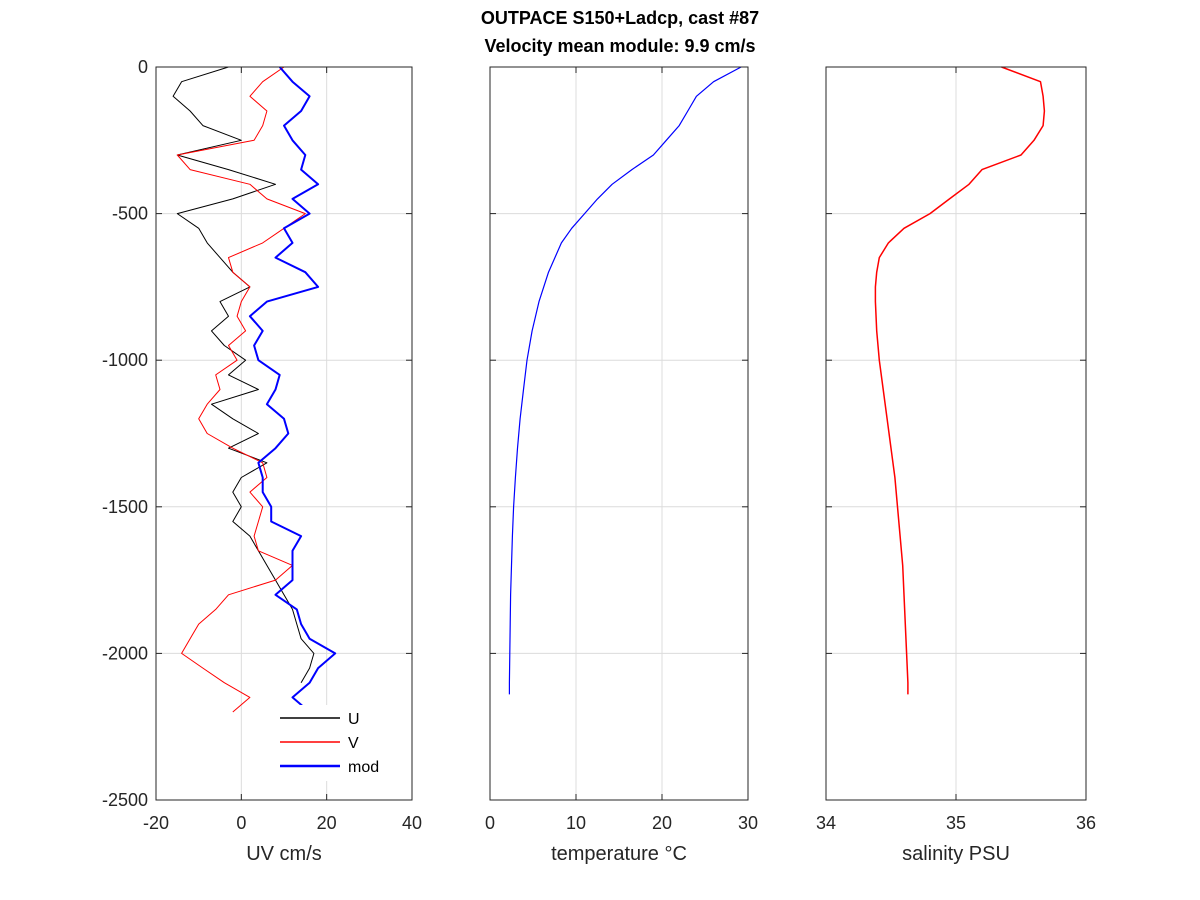 This screenshot has height=900, width=1200. I want to click on velocity-legend: U V mod, so click(331, 743).